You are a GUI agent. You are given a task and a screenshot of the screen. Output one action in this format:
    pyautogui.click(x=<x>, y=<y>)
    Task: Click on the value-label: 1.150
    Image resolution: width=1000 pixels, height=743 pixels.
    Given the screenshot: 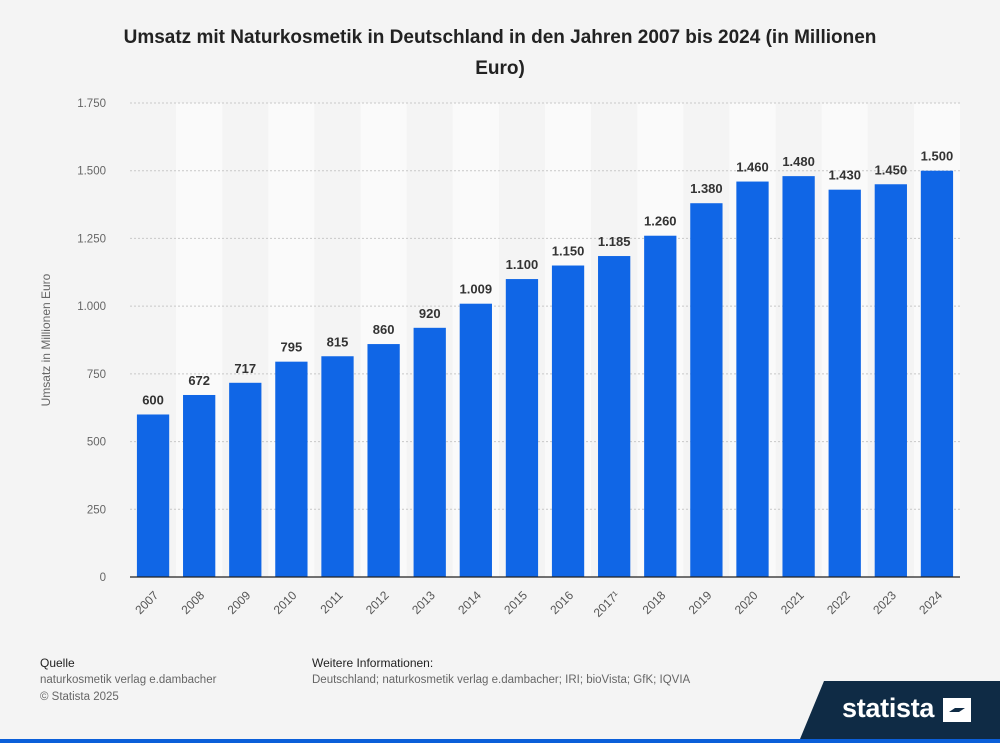 What is the action you would take?
    pyautogui.click(x=568, y=251)
    